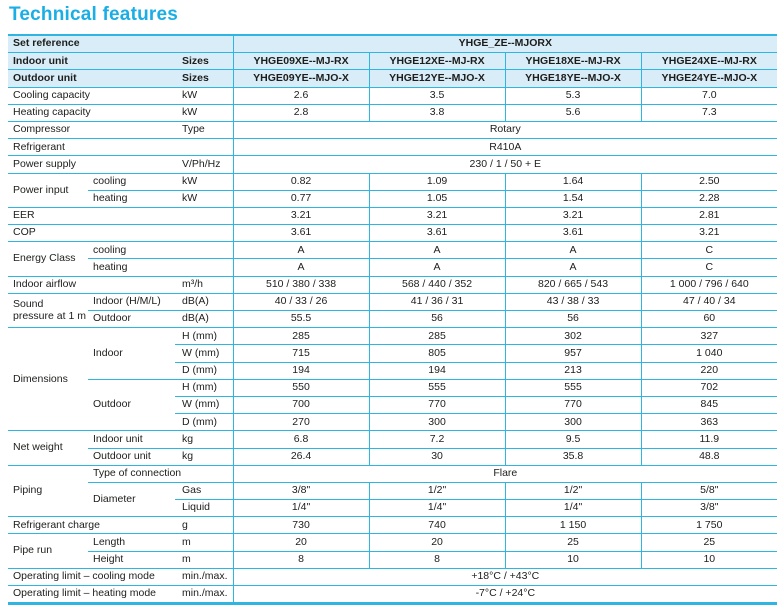 The height and width of the screenshot is (606, 780). What do you see at coordinates (393, 129) in the screenshot?
I see `table-row: Compressor Type Rotary` at bounding box center [393, 129].